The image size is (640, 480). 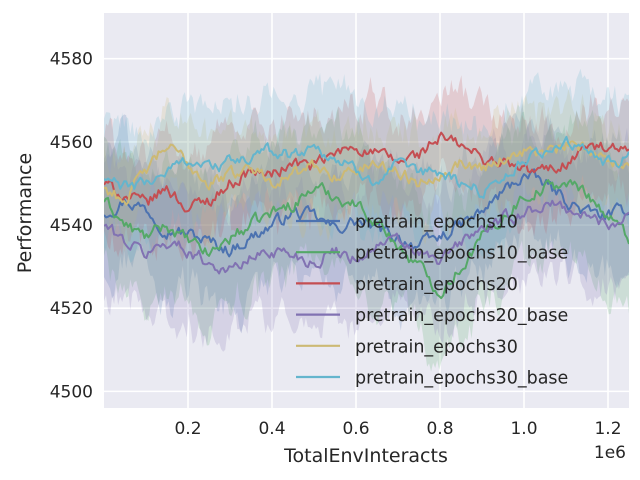 I want to click on y-tick-label: 4560, so click(x=71, y=143).